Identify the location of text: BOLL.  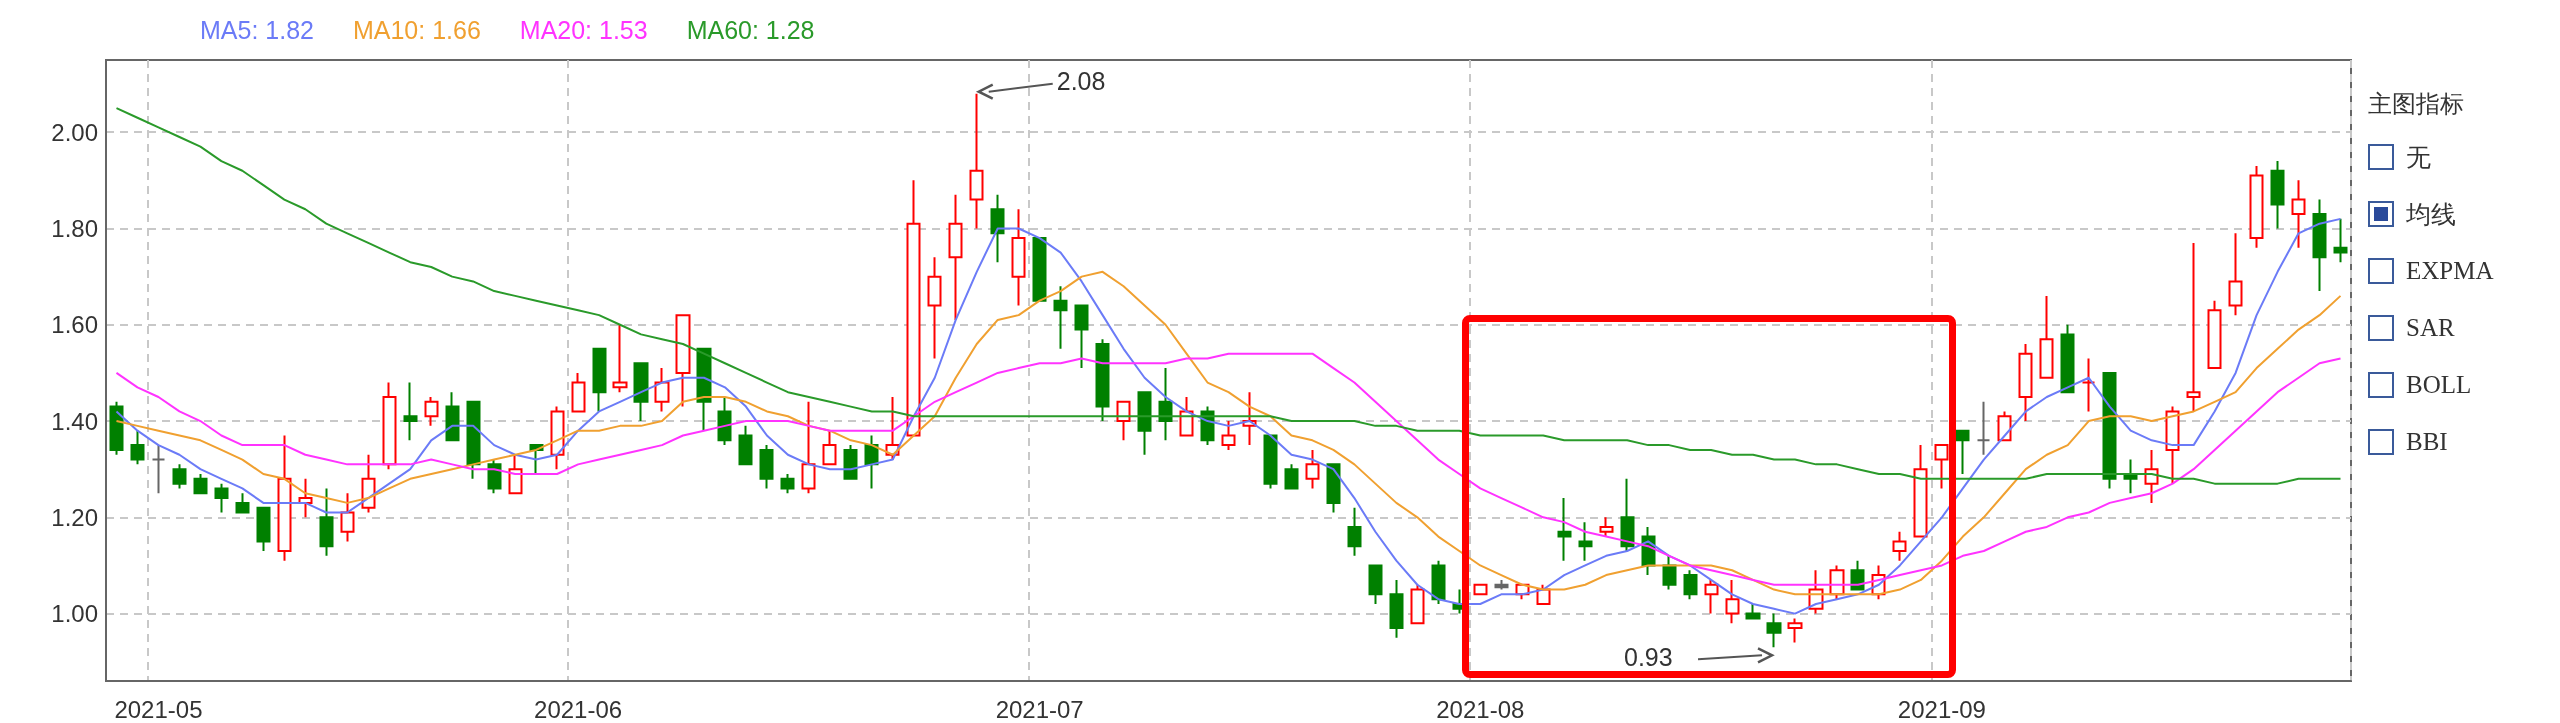
(2439, 385).